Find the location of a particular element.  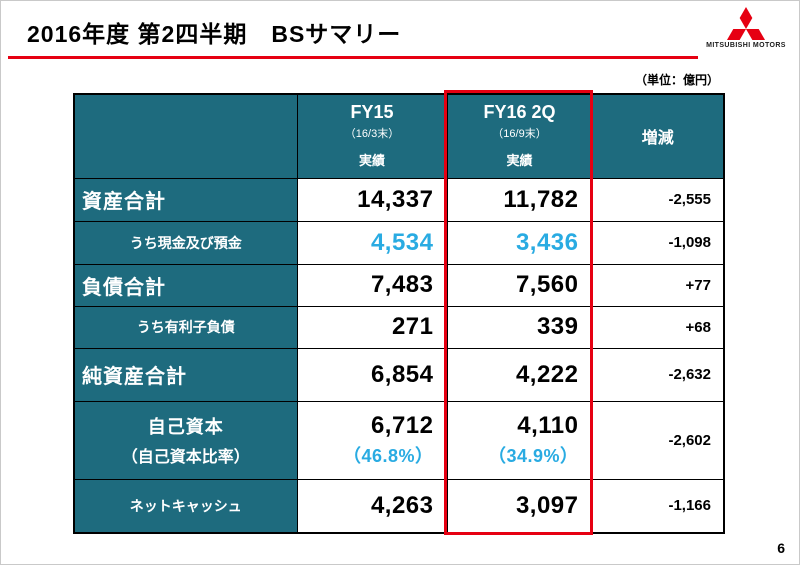

row-label: 自己資本 （自己資本比率） is located at coordinates (185, 440).